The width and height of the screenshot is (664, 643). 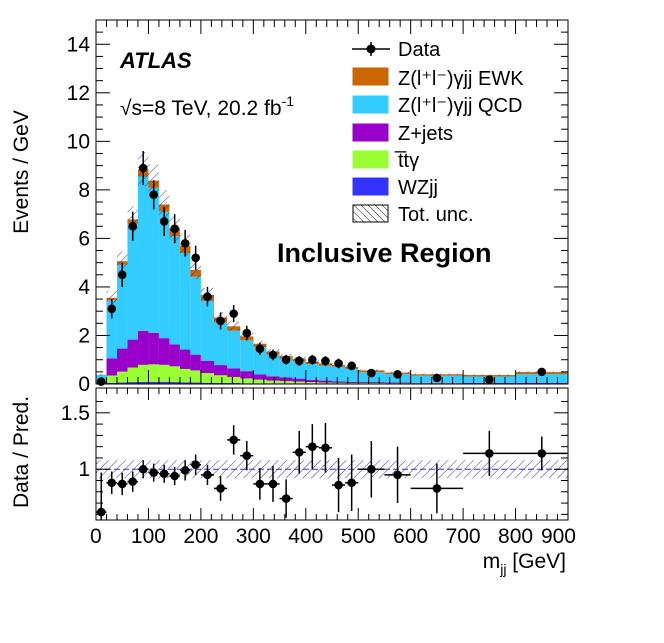 I want to click on bar-tt--21, so click(x=352, y=383).